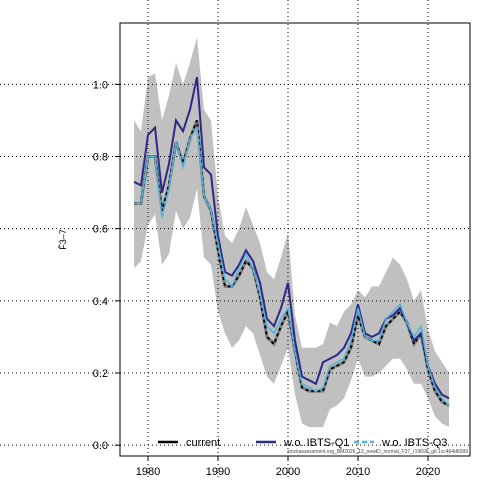 The image size is (480, 480). What do you see at coordinates (414, 443) in the screenshot?
I see `legend-label-wo-ibts-q3: w.o. IBTS-Q3` at bounding box center [414, 443].